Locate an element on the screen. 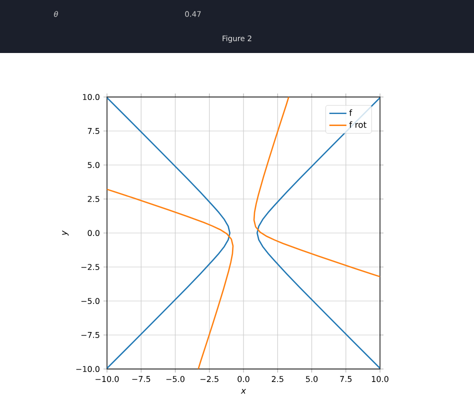  y-tick-label: 2.5 is located at coordinates (94, 199).